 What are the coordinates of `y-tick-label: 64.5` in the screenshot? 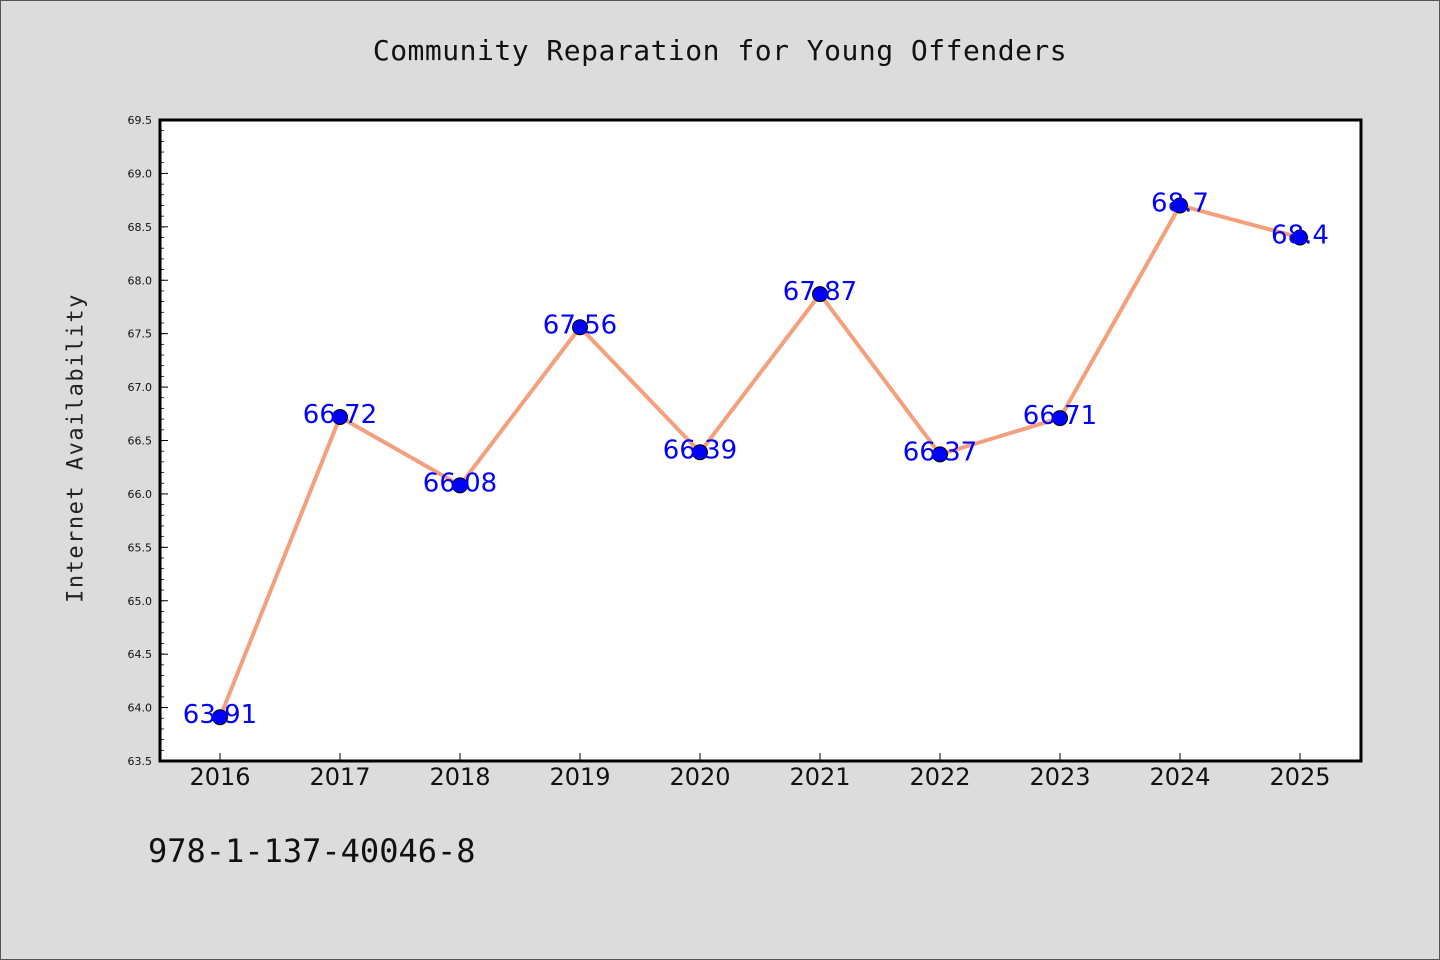 It's located at (140, 654).